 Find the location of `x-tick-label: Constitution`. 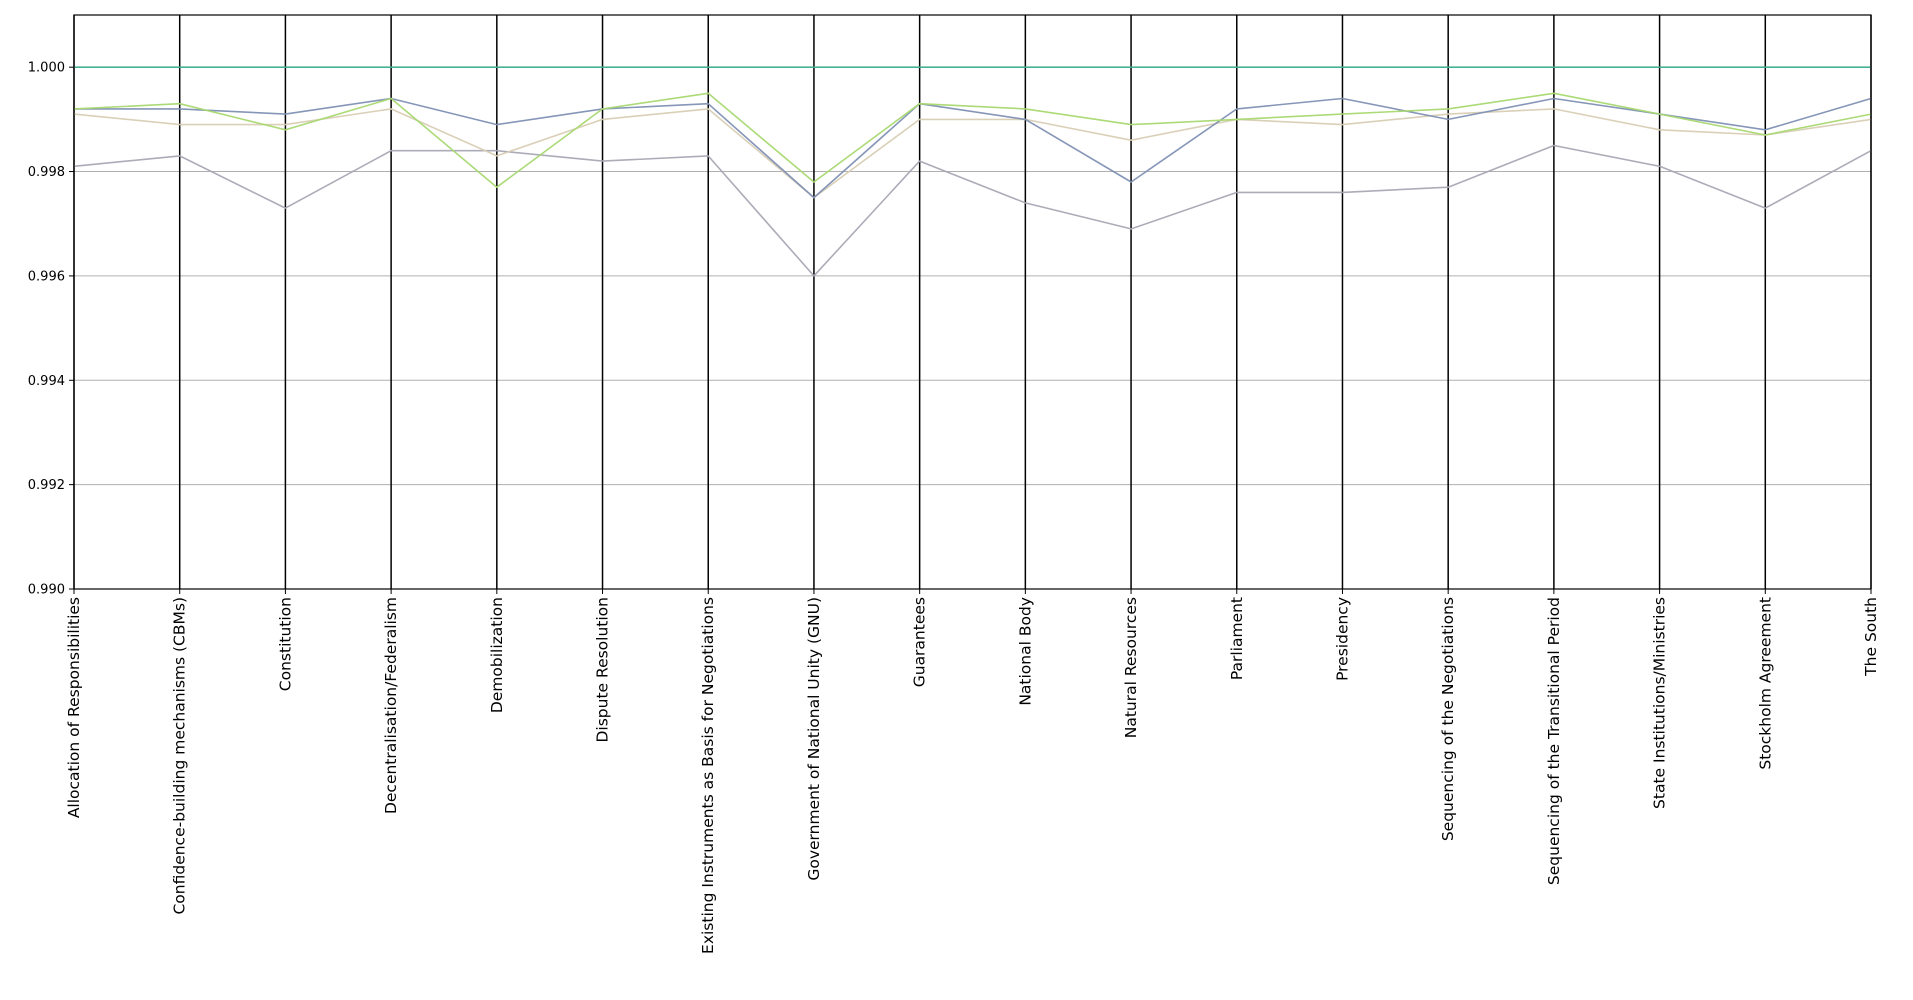

x-tick-label: Constitution is located at coordinates (285, 644).